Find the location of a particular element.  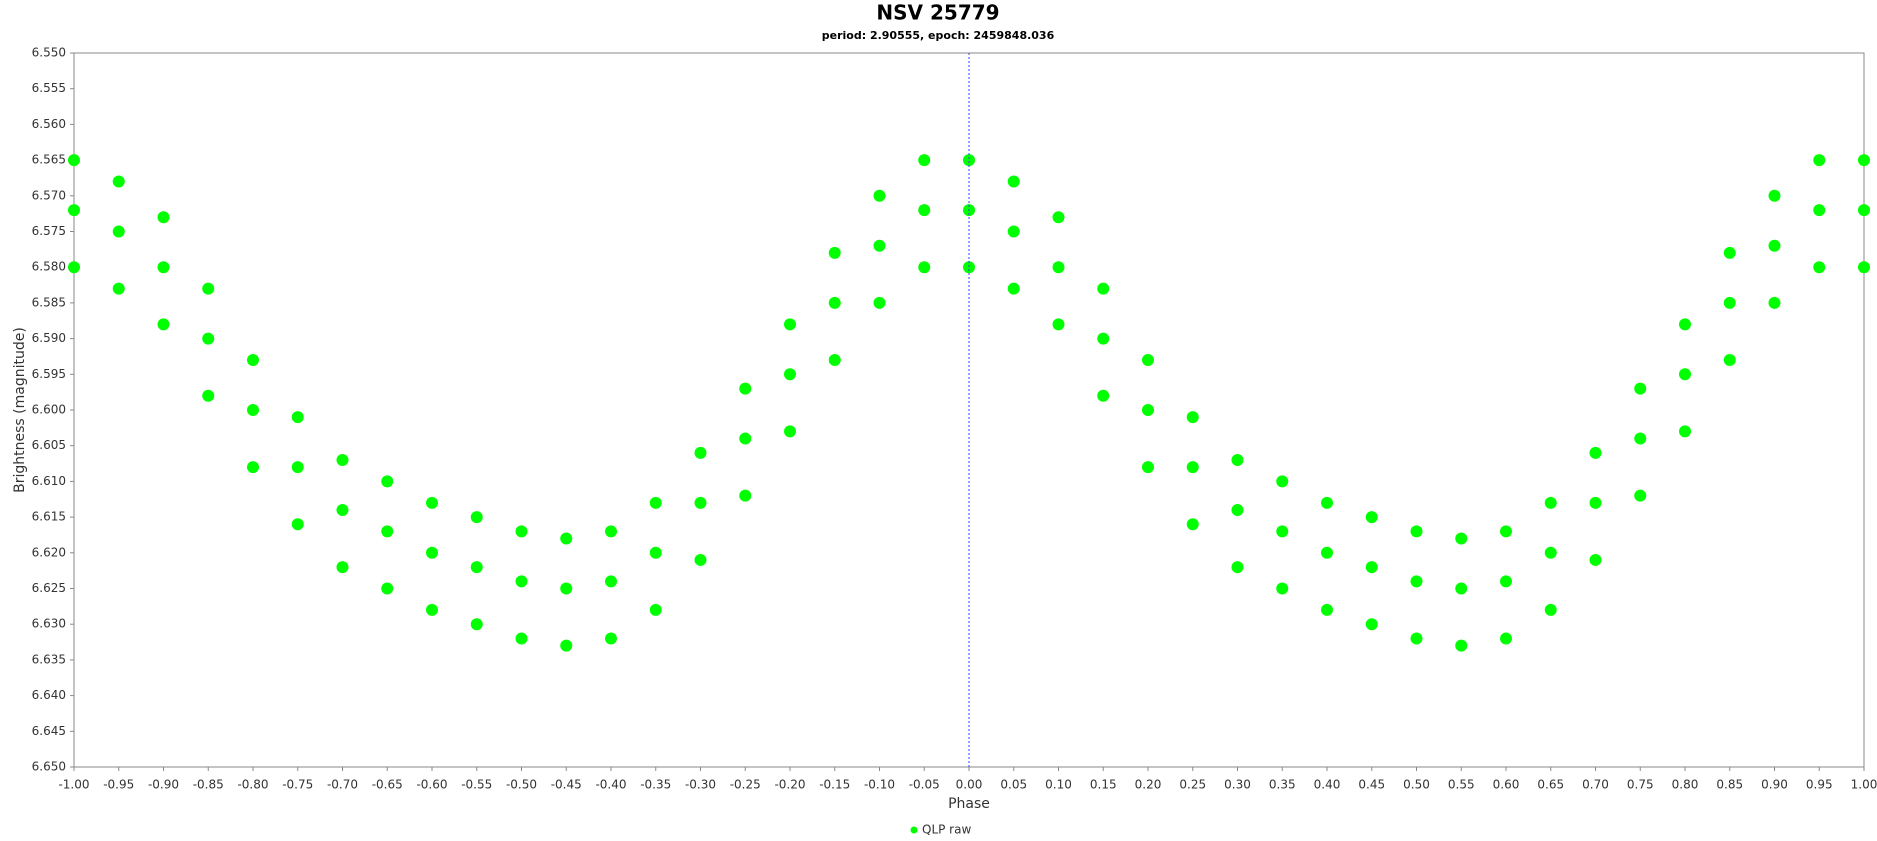

x-tick-label: -0.55 is located at coordinates (476, 785).